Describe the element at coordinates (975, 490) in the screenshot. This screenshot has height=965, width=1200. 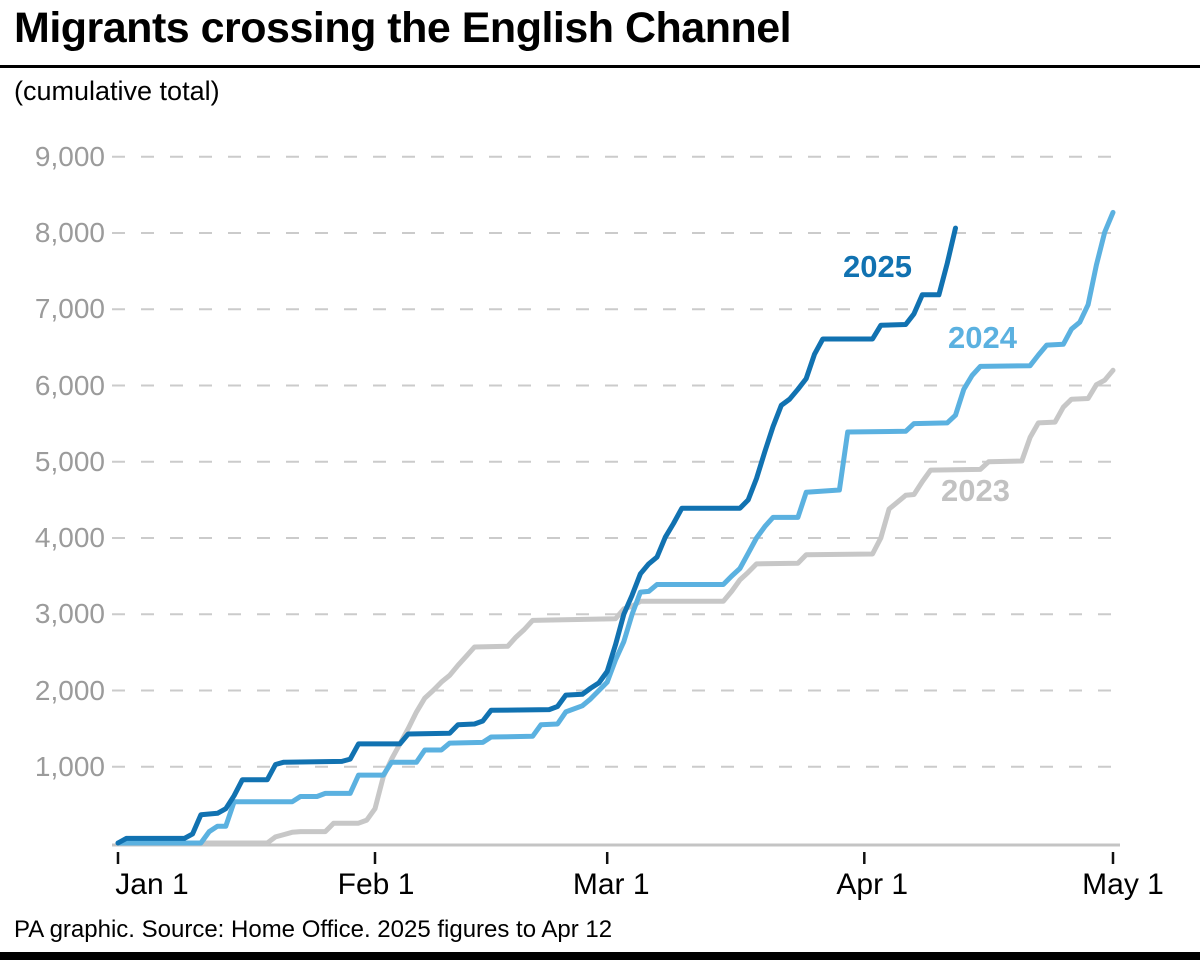
I see `series-label-2023: 2023` at that location.